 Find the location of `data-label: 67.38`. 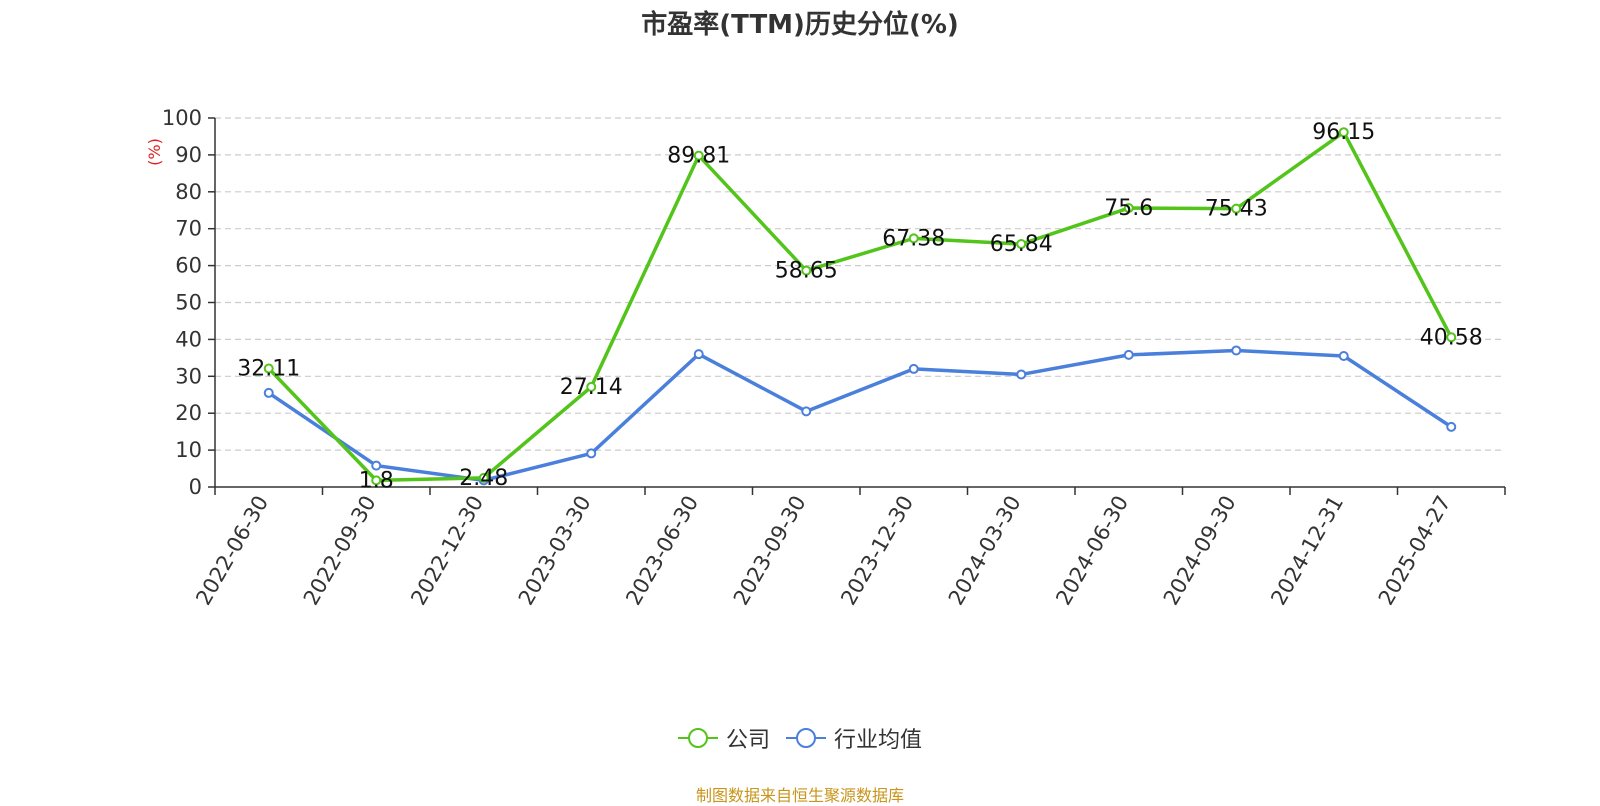

data-label: 67.38 is located at coordinates (913, 238).